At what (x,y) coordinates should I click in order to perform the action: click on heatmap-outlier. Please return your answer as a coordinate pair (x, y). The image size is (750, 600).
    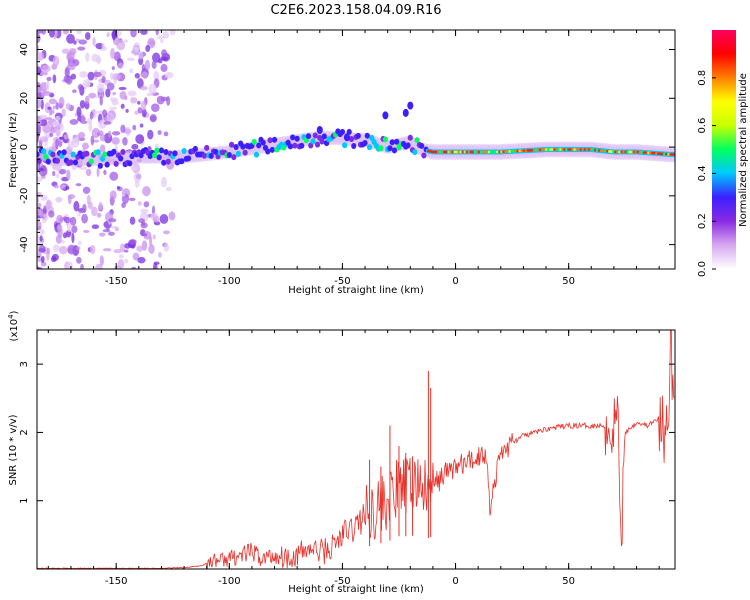
    Looking at the image, I should click on (410, 105).